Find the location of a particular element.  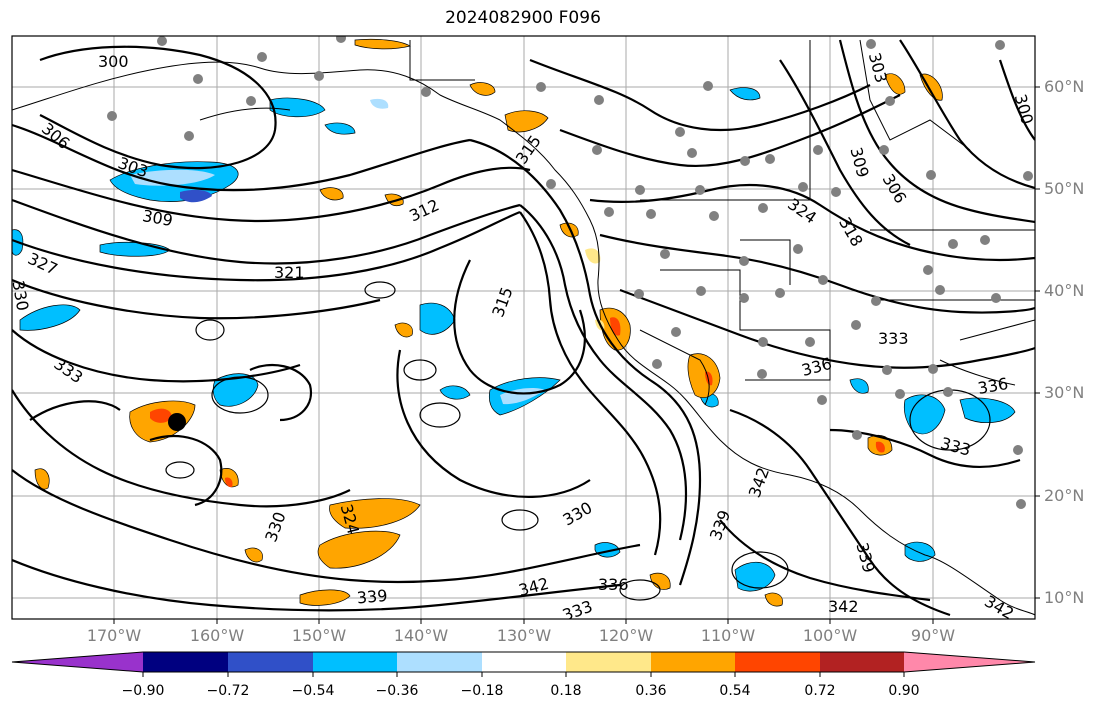

colorbar is located at coordinates (523, 664).